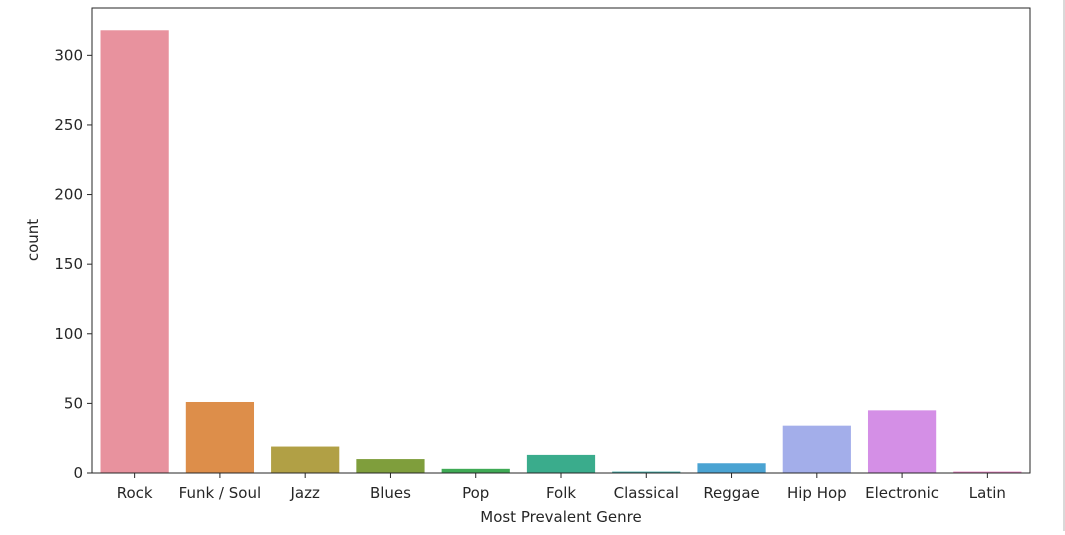  What do you see at coordinates (561, 463) in the screenshot?
I see `bar-folk` at bounding box center [561, 463].